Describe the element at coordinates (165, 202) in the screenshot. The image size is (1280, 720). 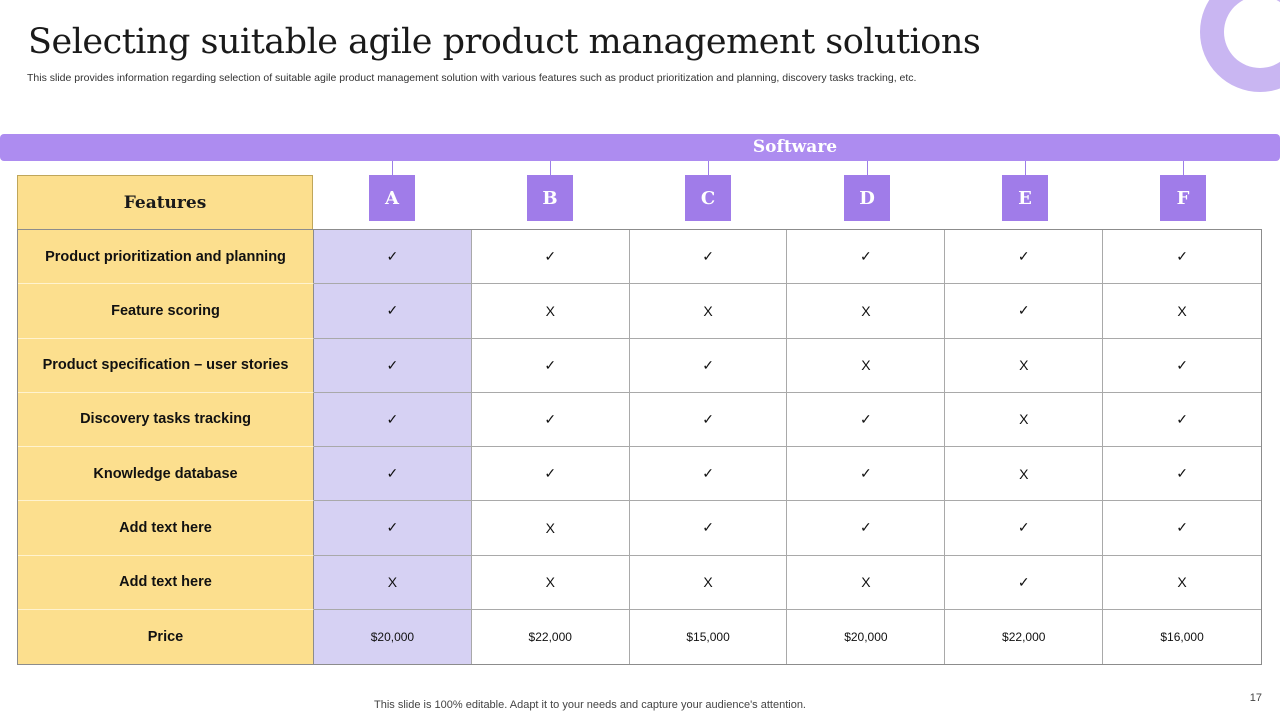
I see `features-header: Features` at that location.